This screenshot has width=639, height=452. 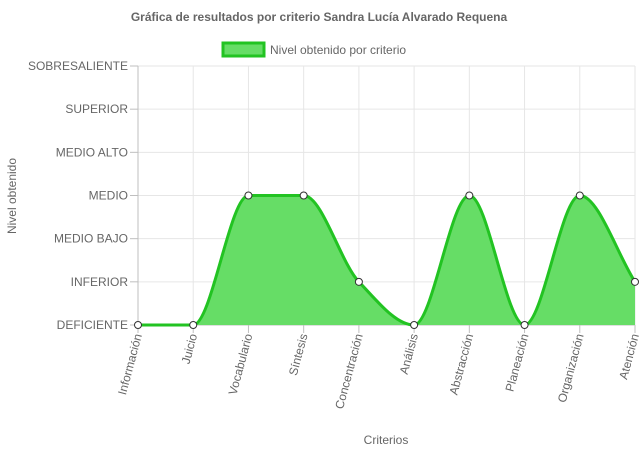 I want to click on x-tick-label: Vocabulario, so click(x=241, y=364).